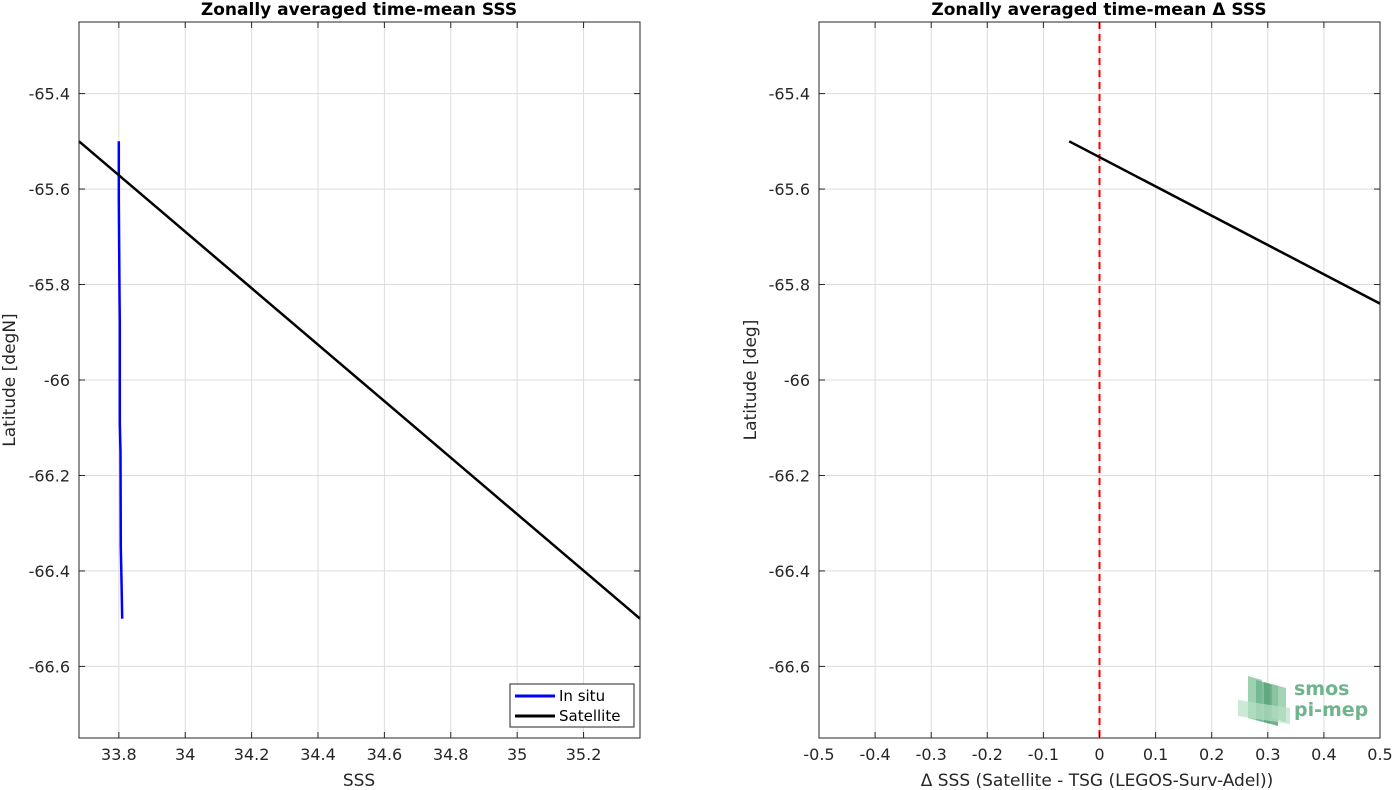 The width and height of the screenshot is (1393, 790). Describe the element at coordinates (10, 379) in the screenshot. I see `y-axis-label-left: Latitude [degN]` at that location.